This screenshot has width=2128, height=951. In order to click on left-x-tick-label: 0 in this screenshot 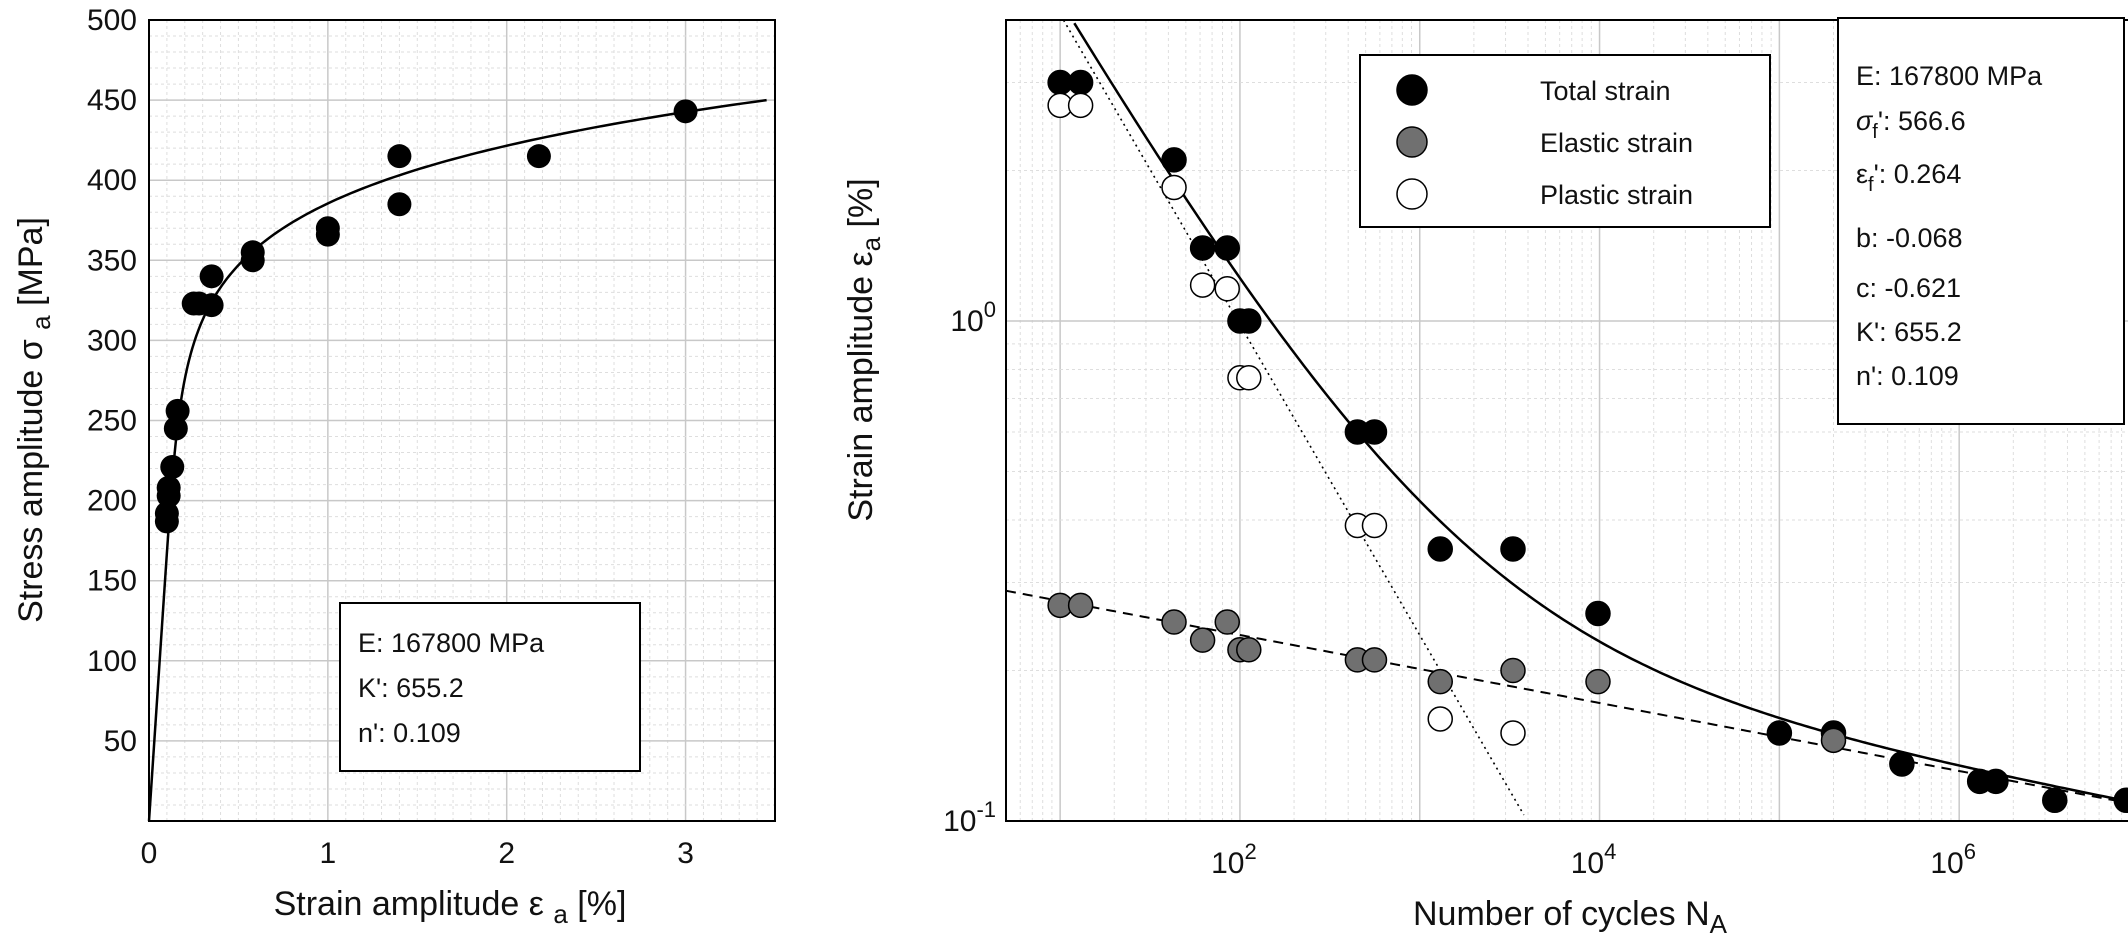, I will do `click(149, 853)`.